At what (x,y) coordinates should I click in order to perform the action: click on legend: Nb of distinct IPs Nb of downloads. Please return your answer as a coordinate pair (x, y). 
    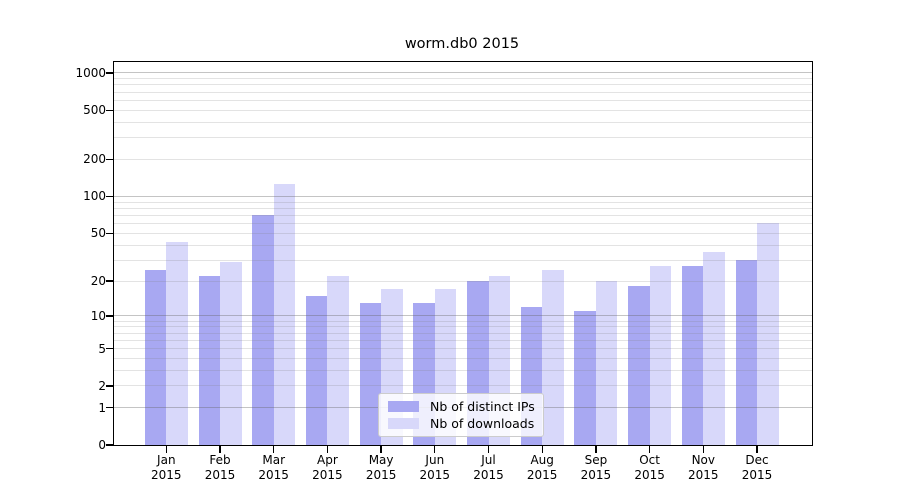
    Looking at the image, I should click on (461, 415).